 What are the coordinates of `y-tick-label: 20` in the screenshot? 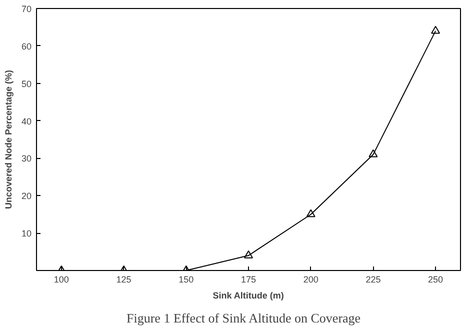 It's located at (26, 196).